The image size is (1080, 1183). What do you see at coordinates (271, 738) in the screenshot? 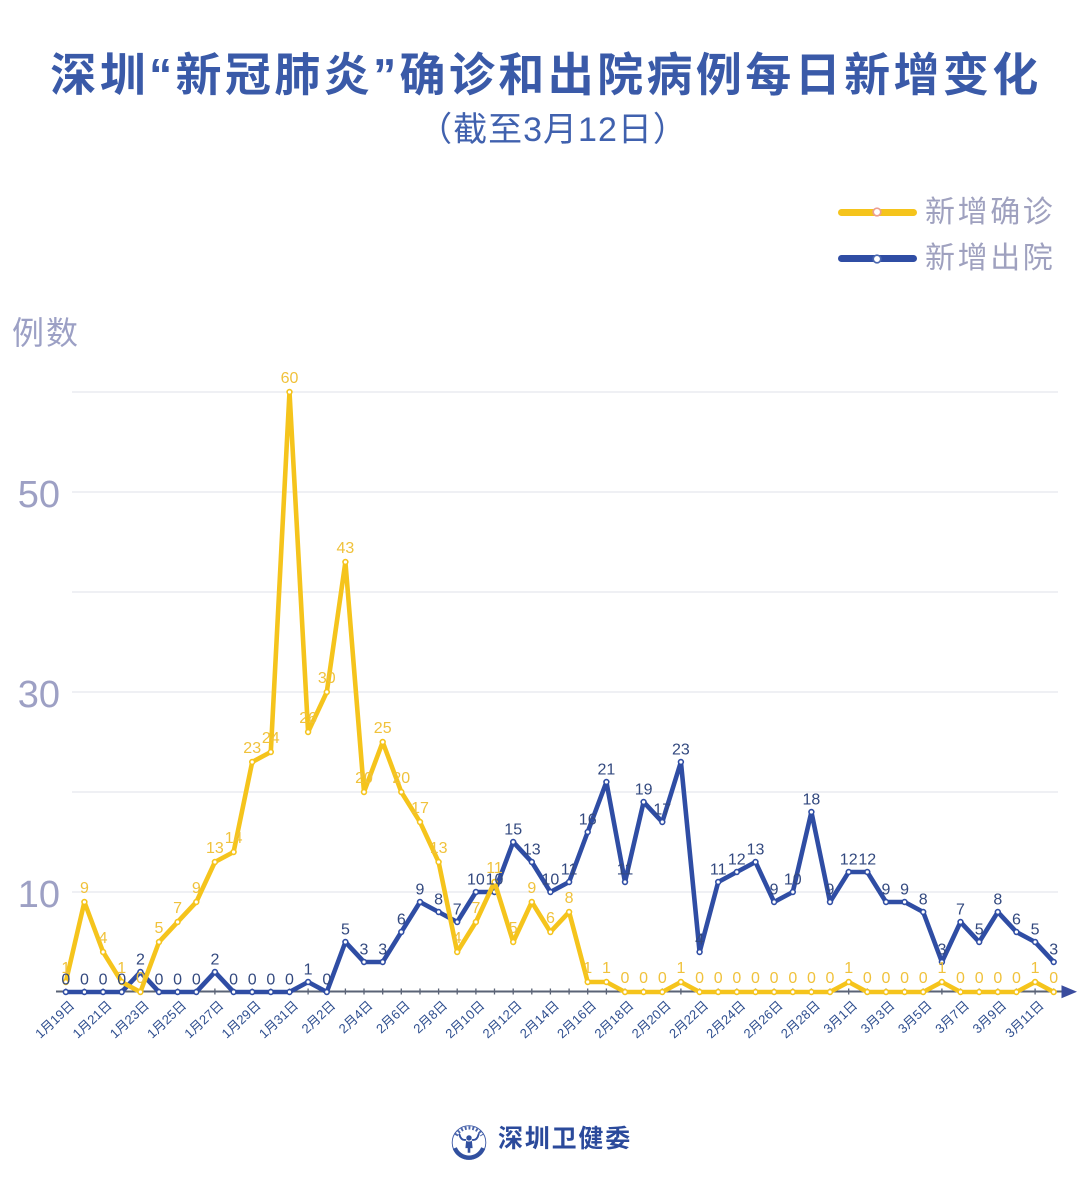
I see `svg-text: 24` at bounding box center [271, 738].